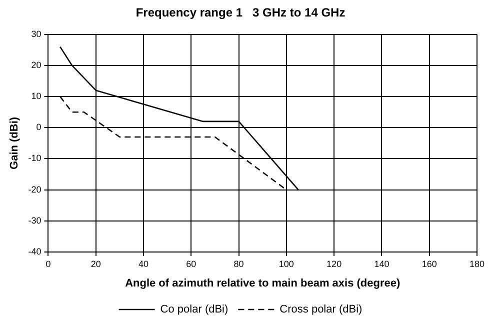 The image size is (491, 325). I want to click on x-tick-label: 180, so click(477, 263).